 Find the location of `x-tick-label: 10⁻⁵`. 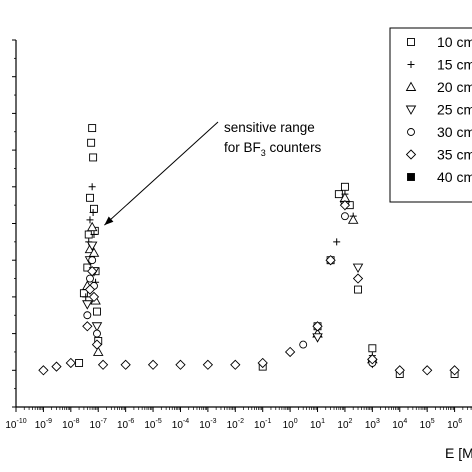

x-tick-label: 10⁻⁵ is located at coordinates (152, 424).